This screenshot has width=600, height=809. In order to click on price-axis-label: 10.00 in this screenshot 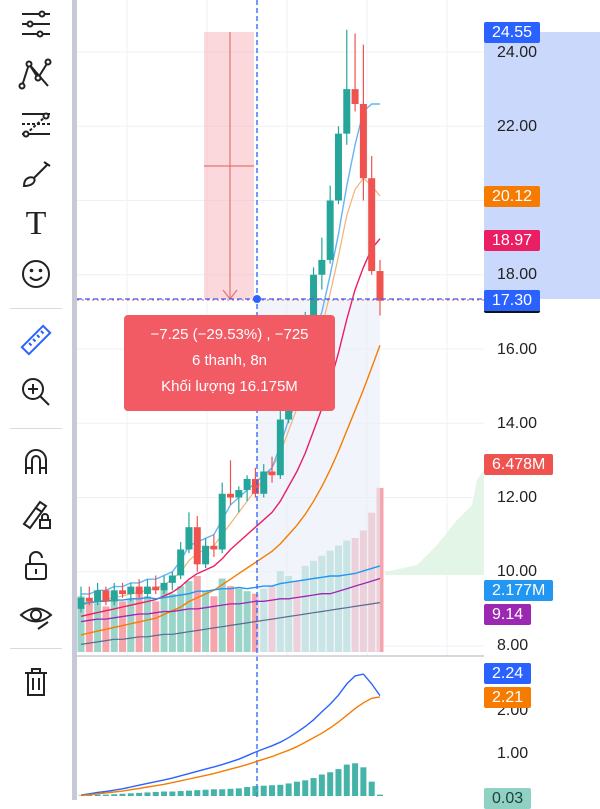, I will do `click(517, 572)`.